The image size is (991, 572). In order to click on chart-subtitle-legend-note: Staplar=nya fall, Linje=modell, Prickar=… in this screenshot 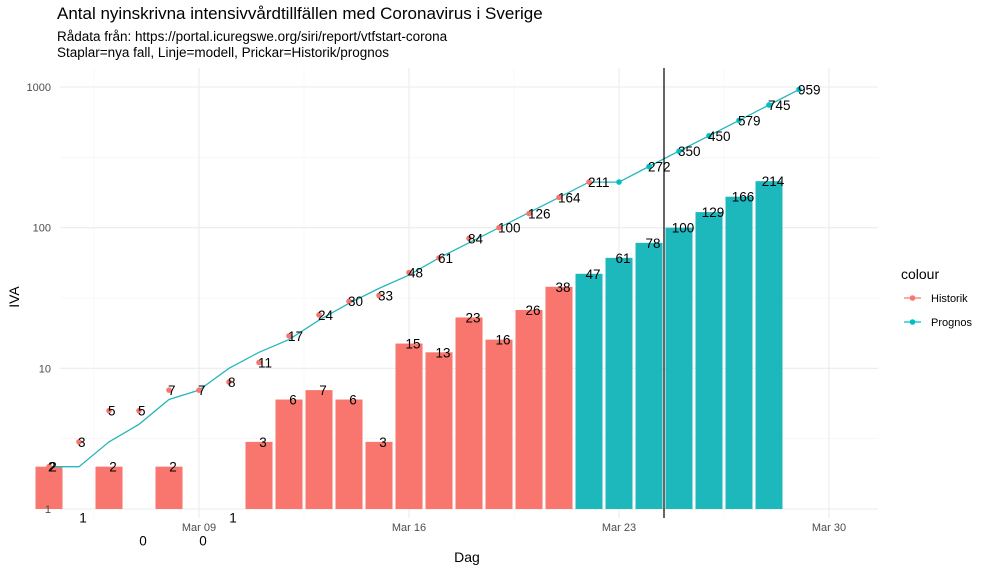, I will do `click(223, 52)`.